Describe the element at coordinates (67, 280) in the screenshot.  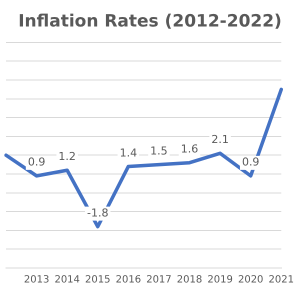
I see `x-tick-label: 2014` at that location.